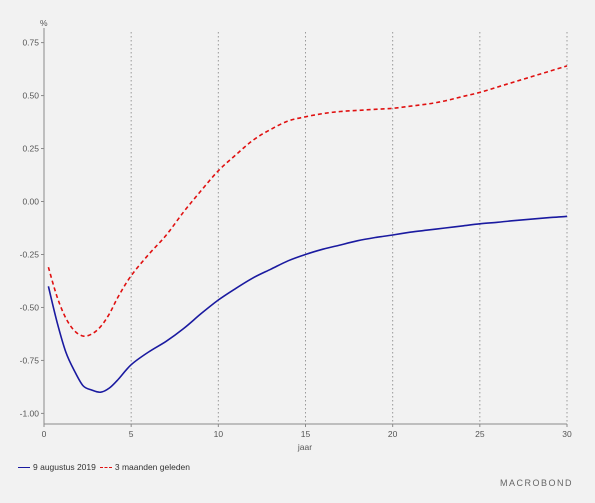  I want to click on x-tick-label: 15, so click(306, 434).